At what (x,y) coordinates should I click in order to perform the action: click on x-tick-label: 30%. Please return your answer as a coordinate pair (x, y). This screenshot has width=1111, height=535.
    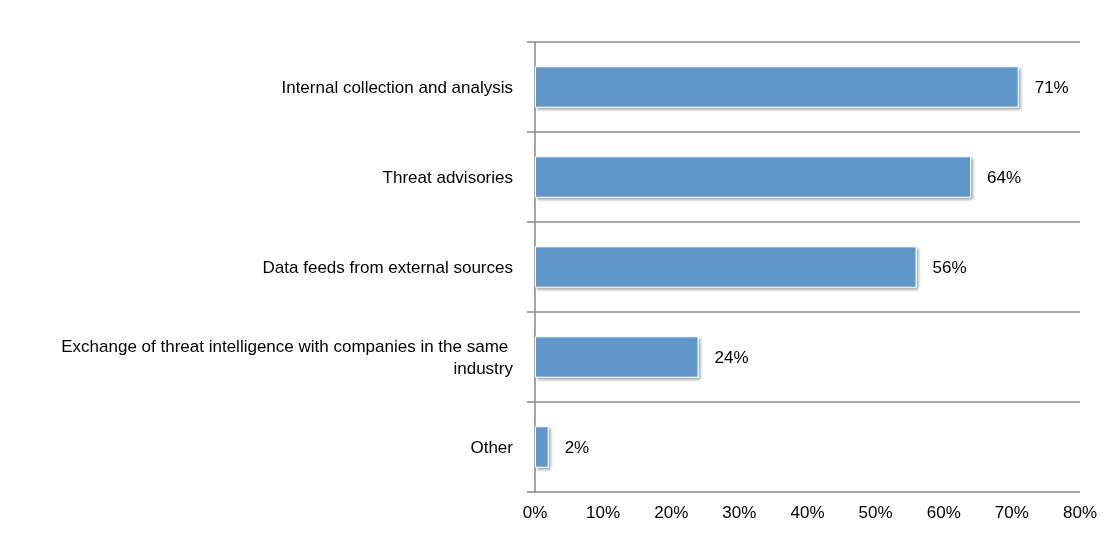
    Looking at the image, I should click on (739, 512).